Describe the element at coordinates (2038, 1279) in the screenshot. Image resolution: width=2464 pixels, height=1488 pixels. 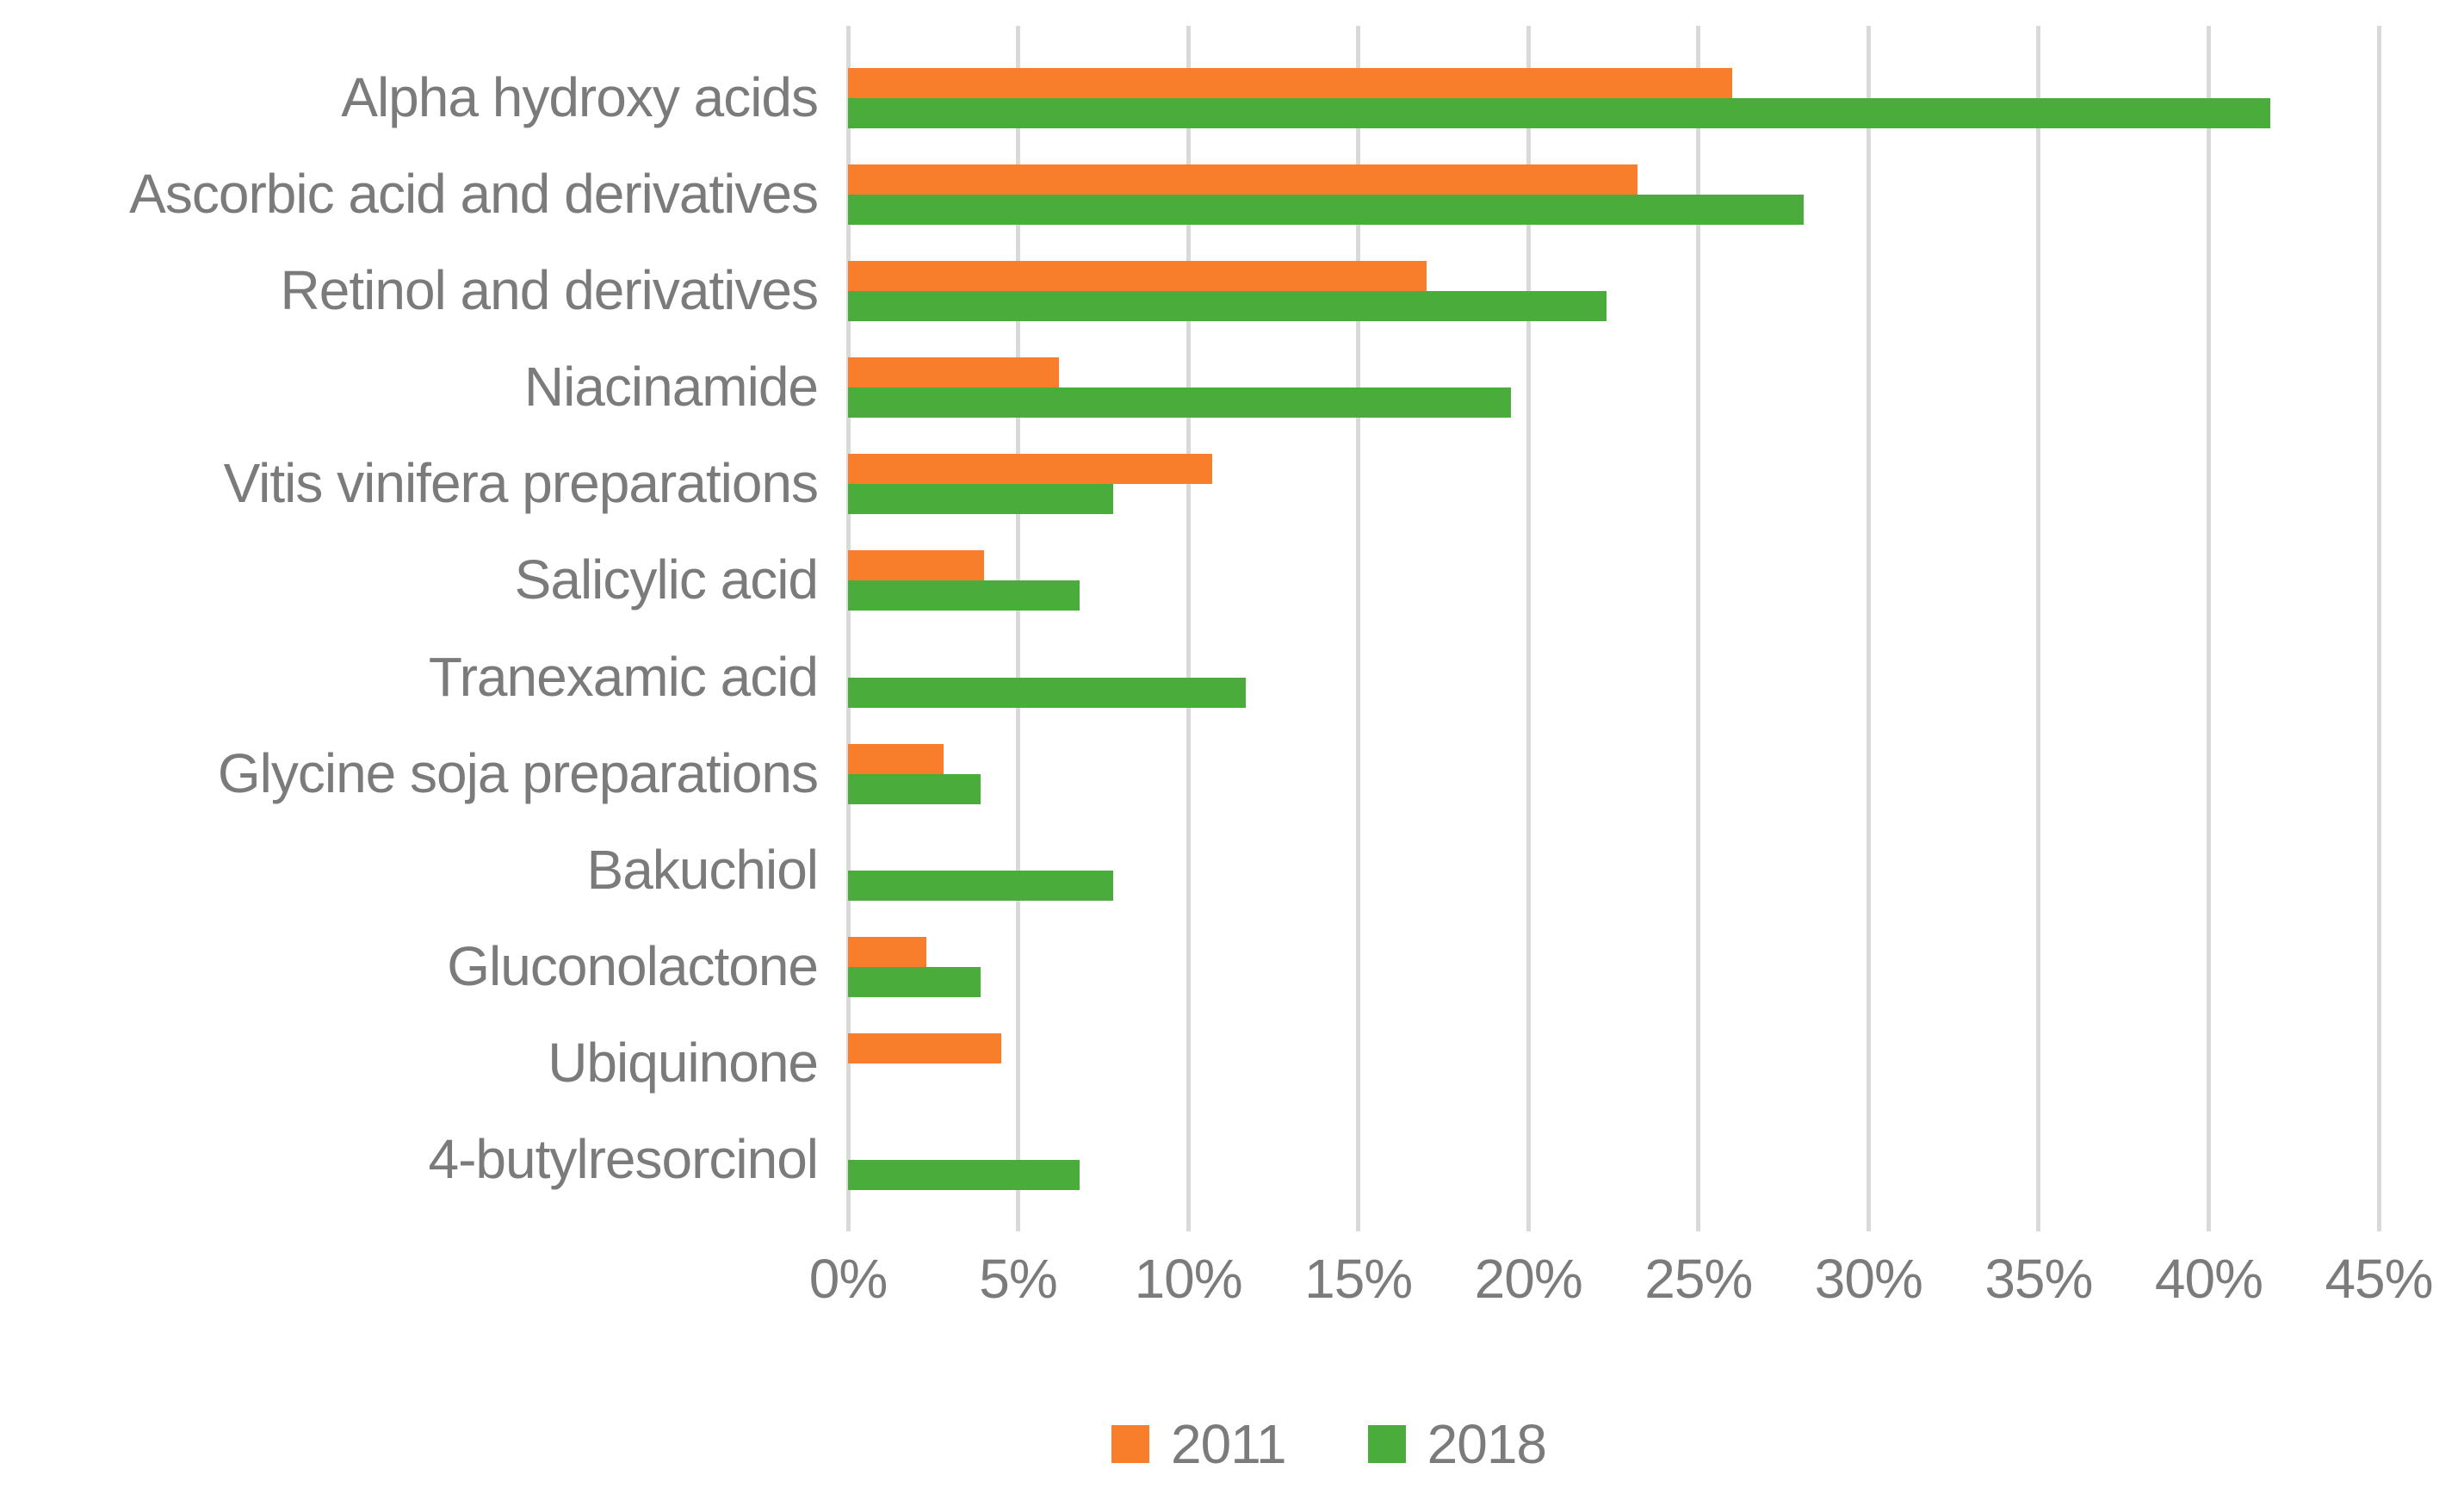
I see `x-axis-tick-label: 35%` at that location.